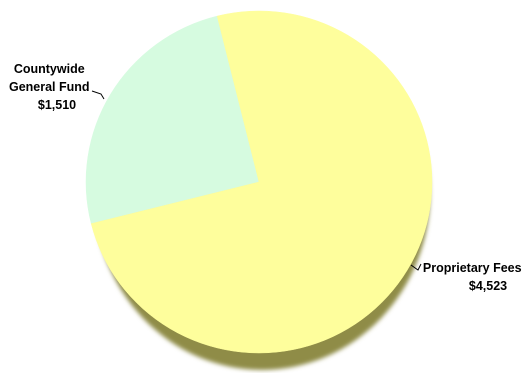  Describe the element at coordinates (51, 87) in the screenshot. I see `slice-label-countywide-general-fund: Countywide General Fund $1,510` at that location.